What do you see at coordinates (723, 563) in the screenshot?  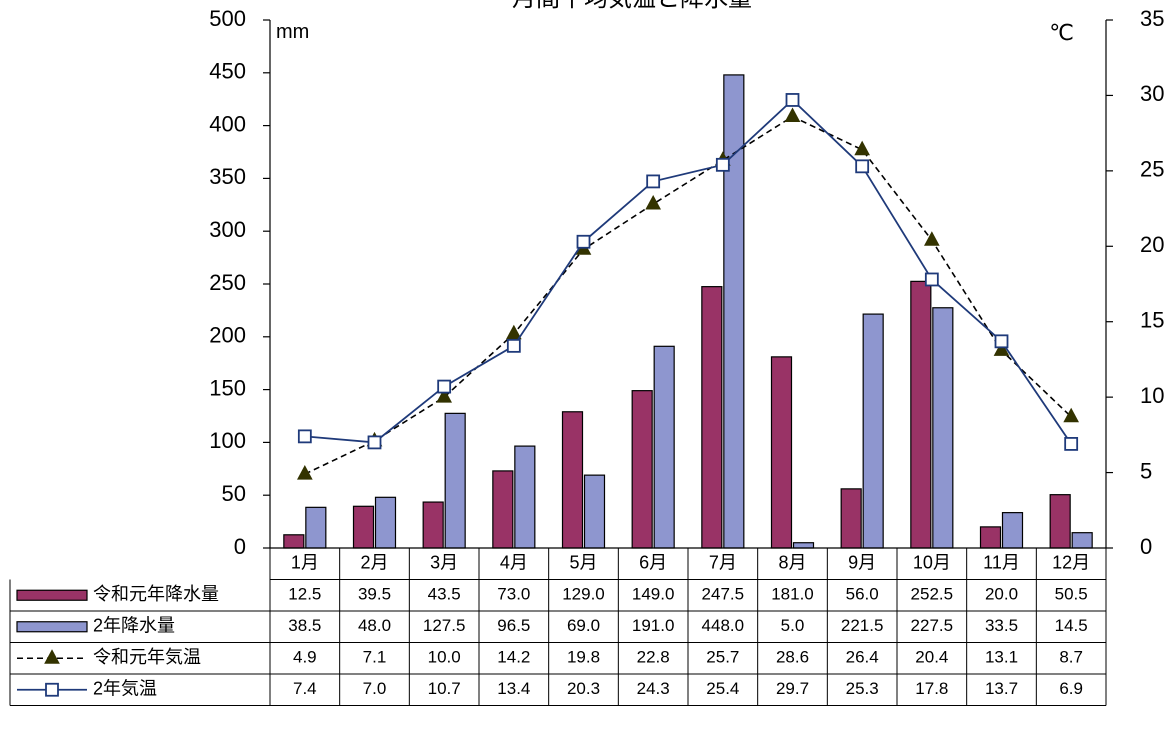 I see `category-label: 7月` at bounding box center [723, 563].